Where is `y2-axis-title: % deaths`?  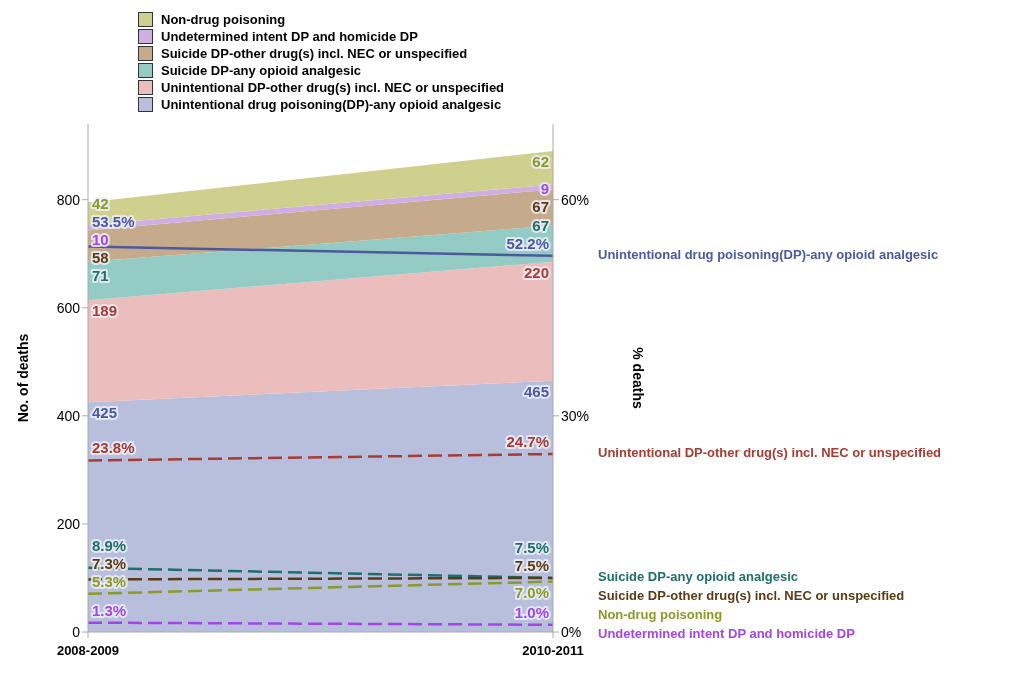
y2-axis-title: % deaths is located at coordinates (638, 378).